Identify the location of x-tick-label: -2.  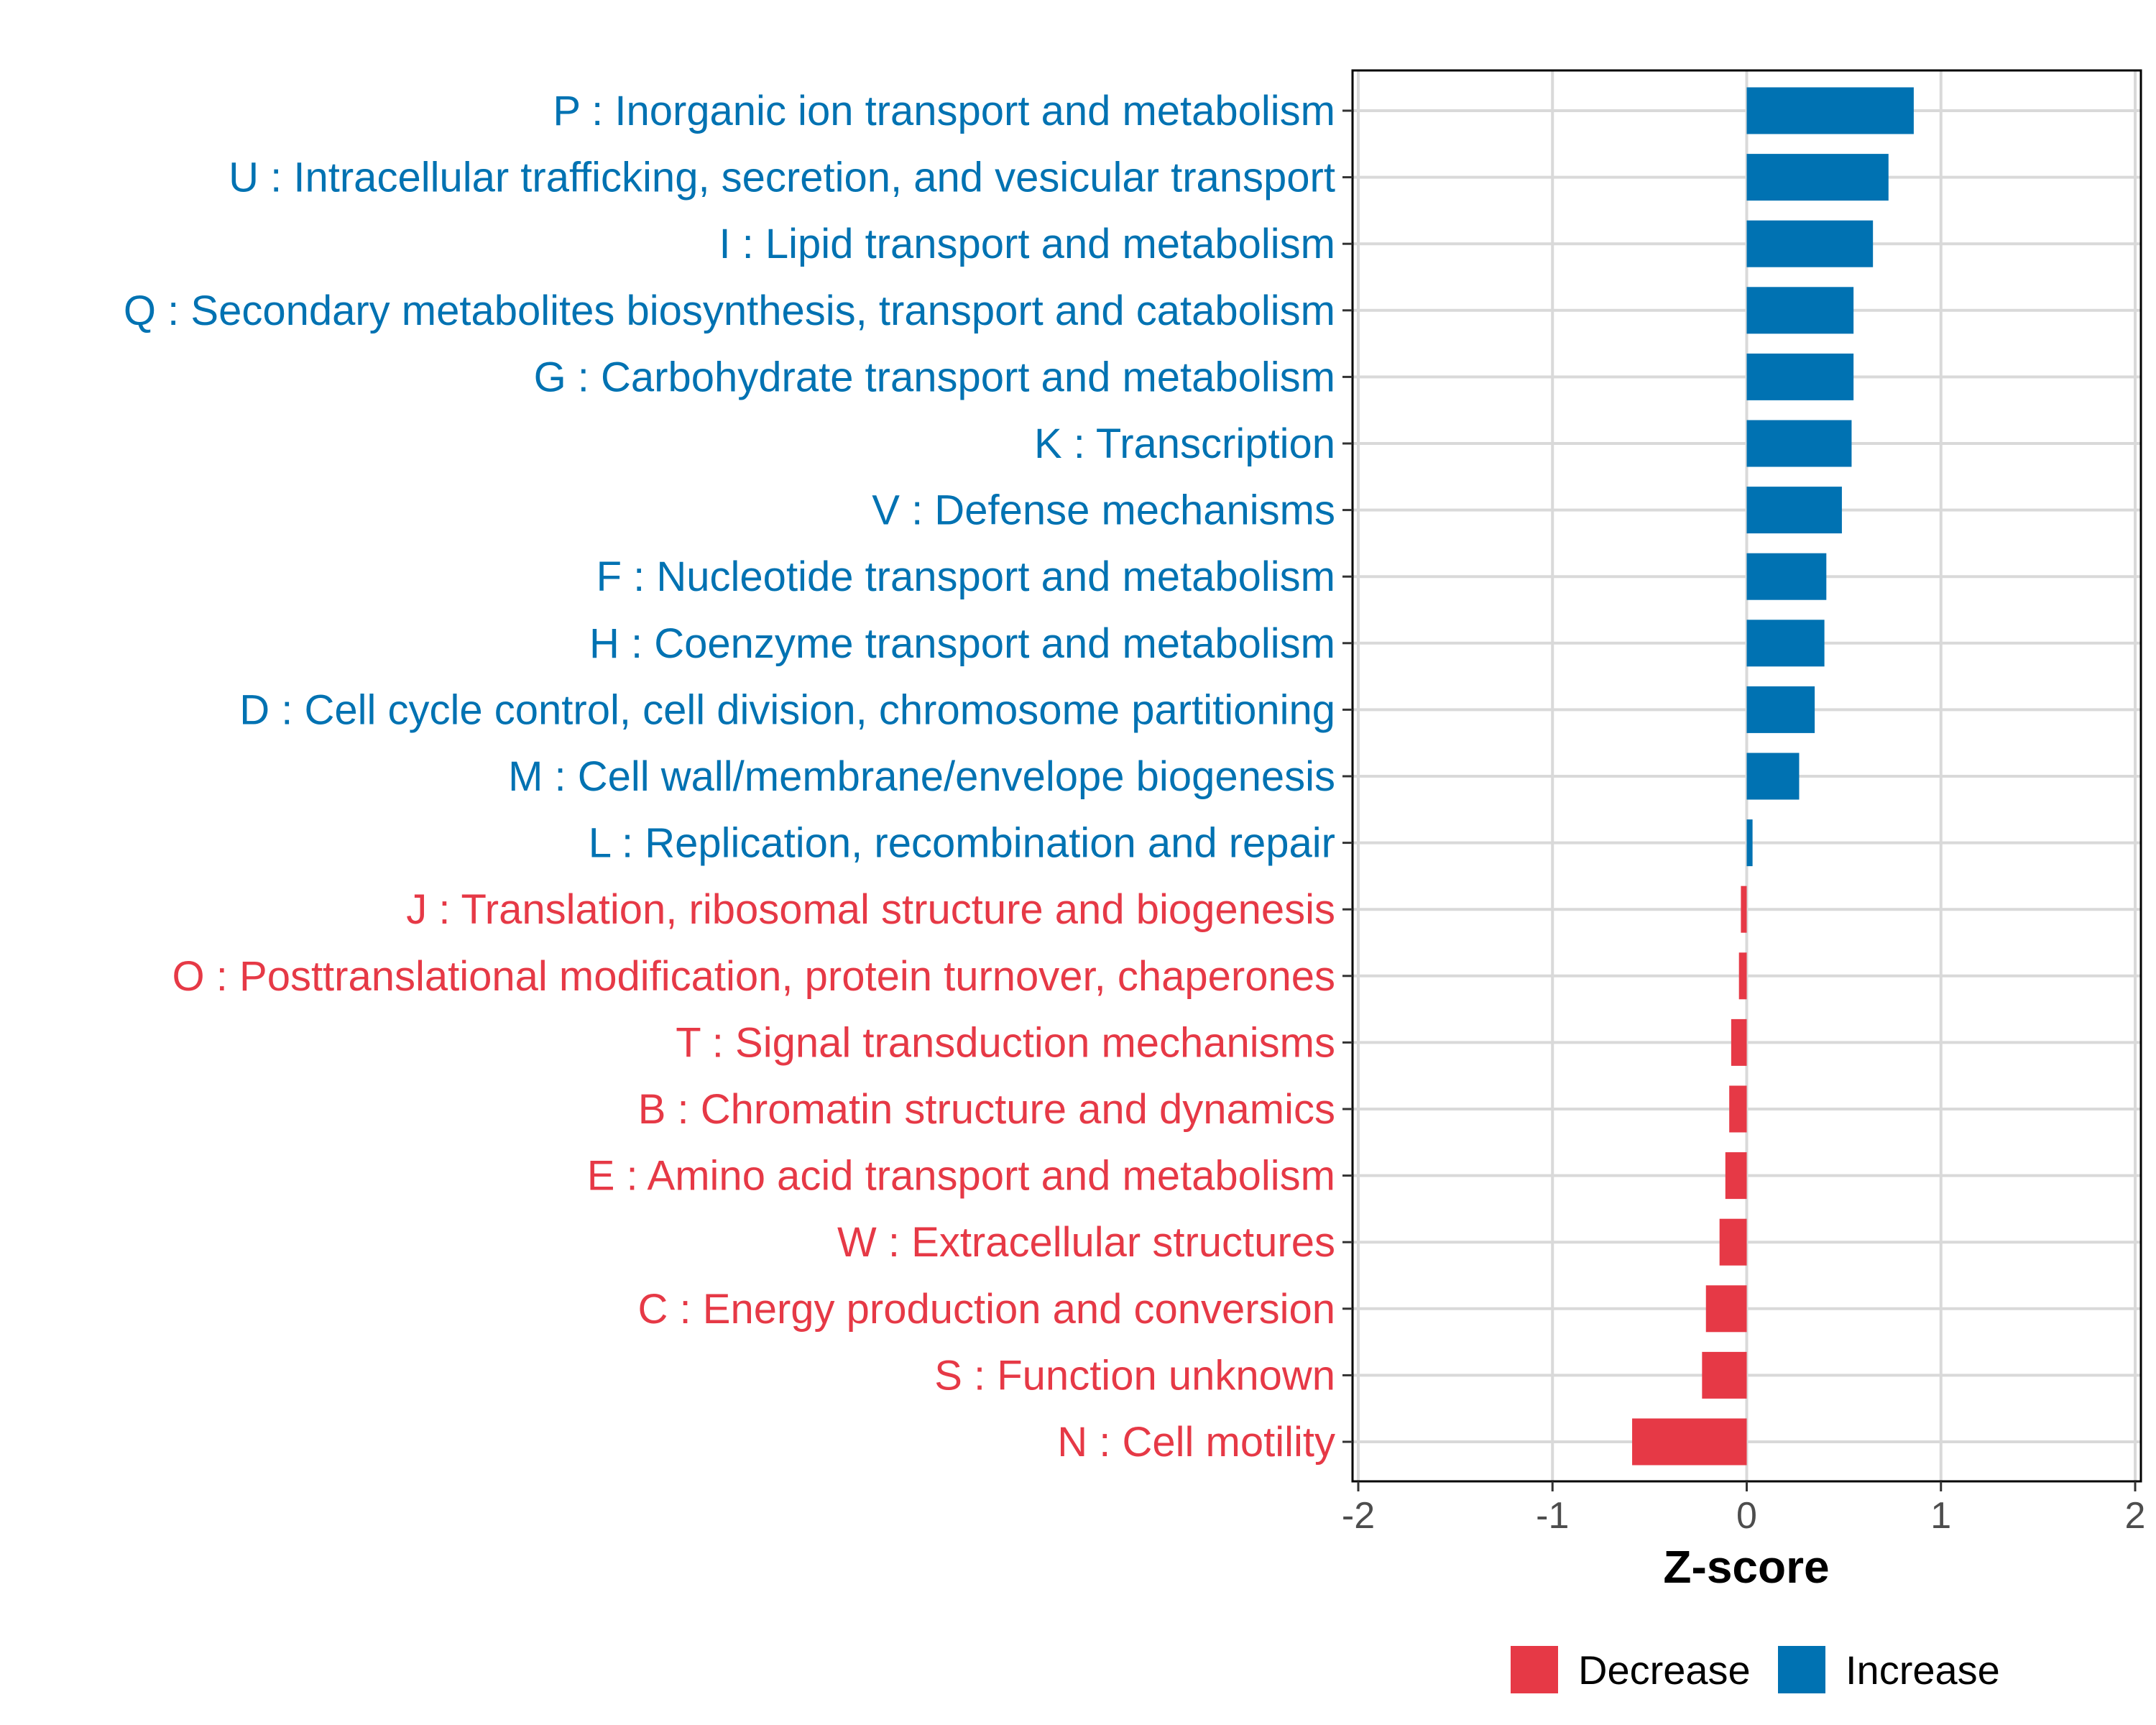
(1359, 1516).